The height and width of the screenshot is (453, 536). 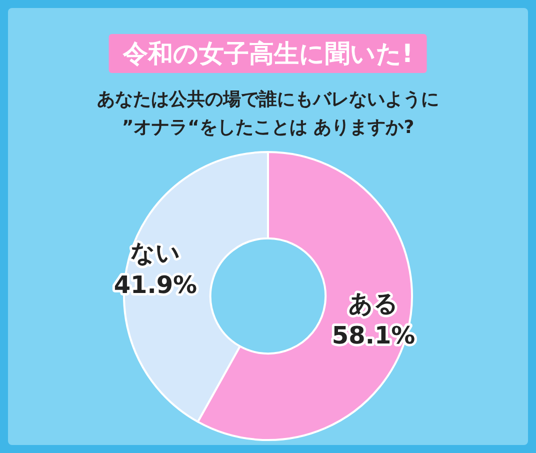 What do you see at coordinates (268, 114) in the screenshot?
I see `chart-subtitle: あなたは公共の場で誰にもバレないように ”オナラ“をしたことは ありますか?` at bounding box center [268, 114].